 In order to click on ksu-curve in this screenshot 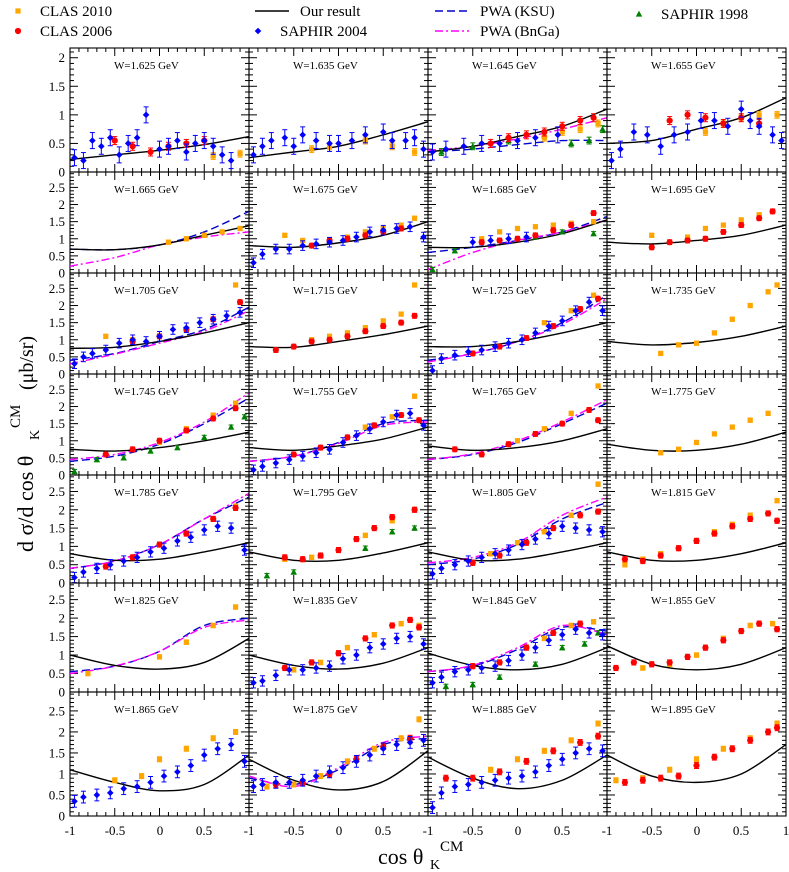, I will do `click(159, 430)`.